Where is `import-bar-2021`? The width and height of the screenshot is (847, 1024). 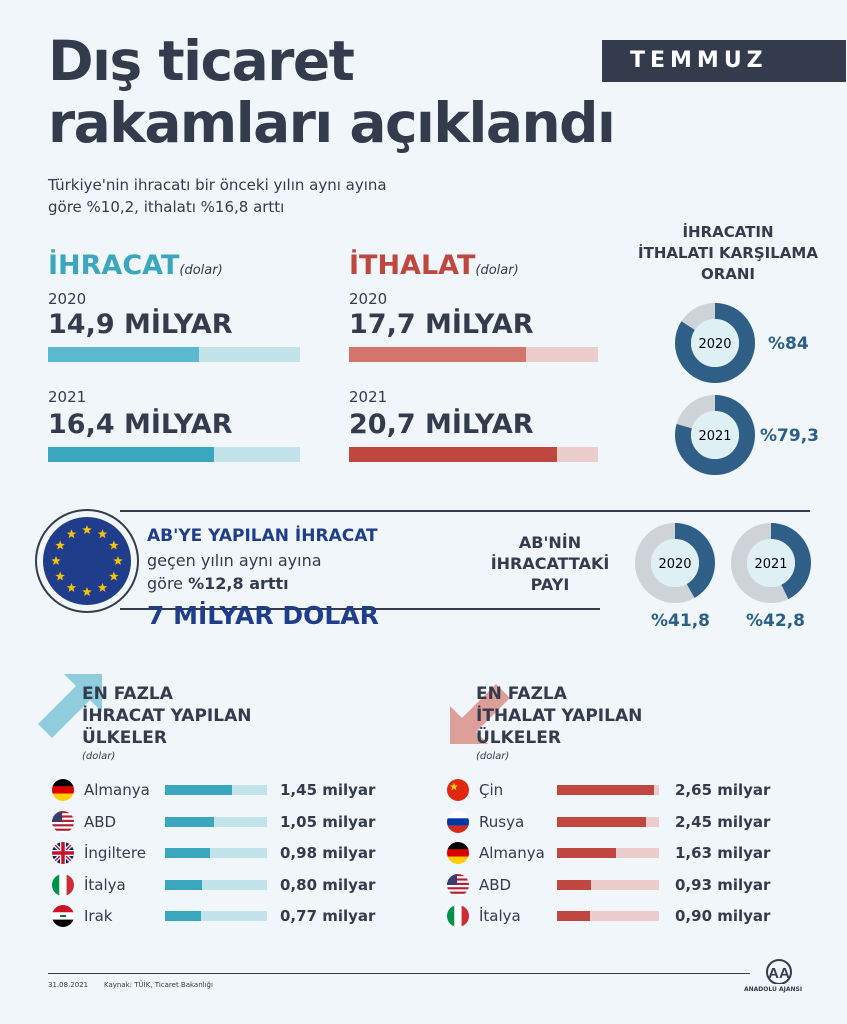
import-bar-2021 is located at coordinates (453, 454).